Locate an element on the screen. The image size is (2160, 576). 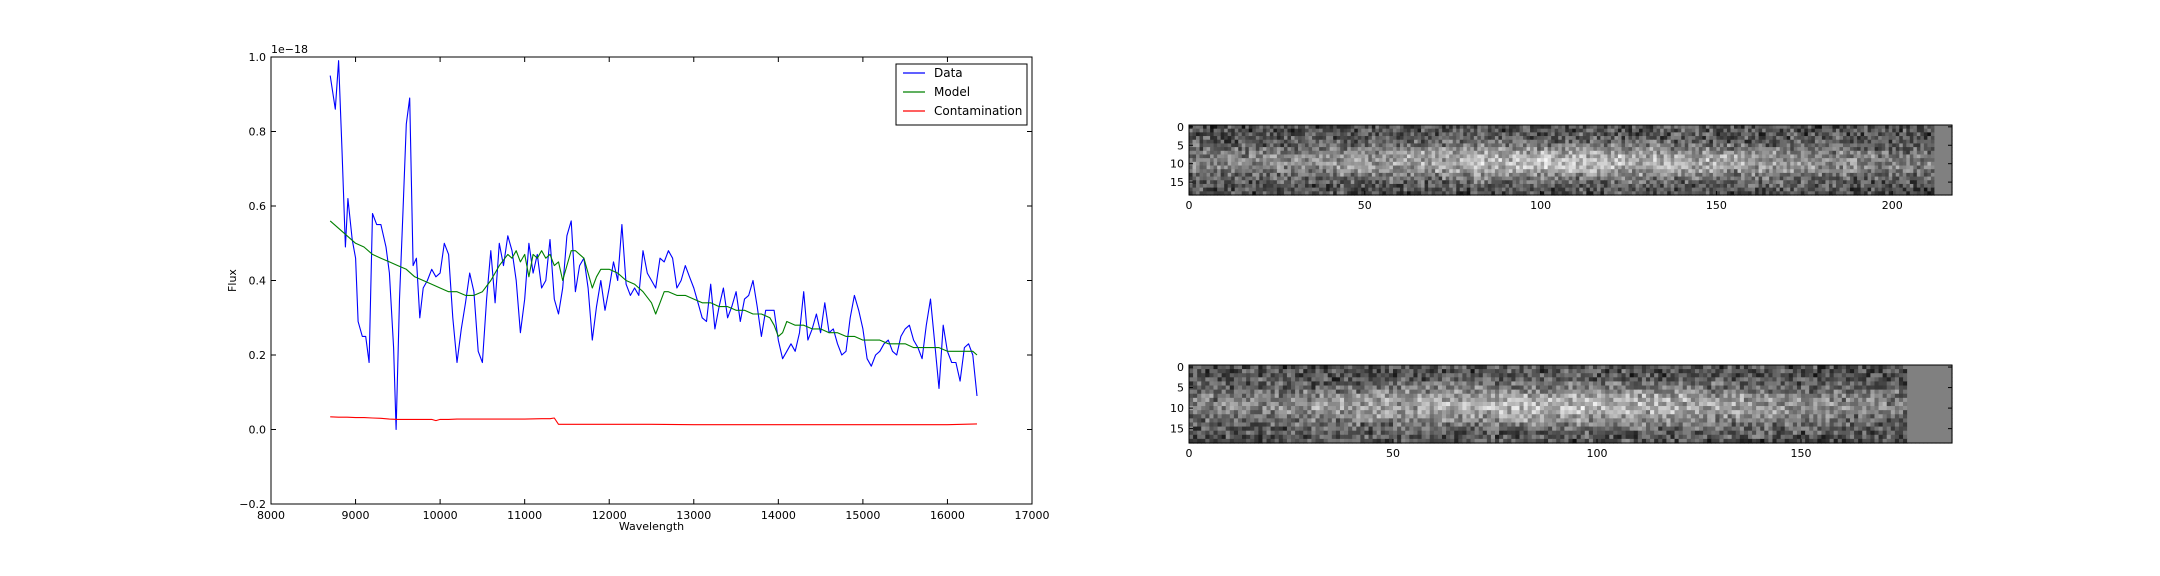
y-tick-label: 0.8 is located at coordinates (258, 132).